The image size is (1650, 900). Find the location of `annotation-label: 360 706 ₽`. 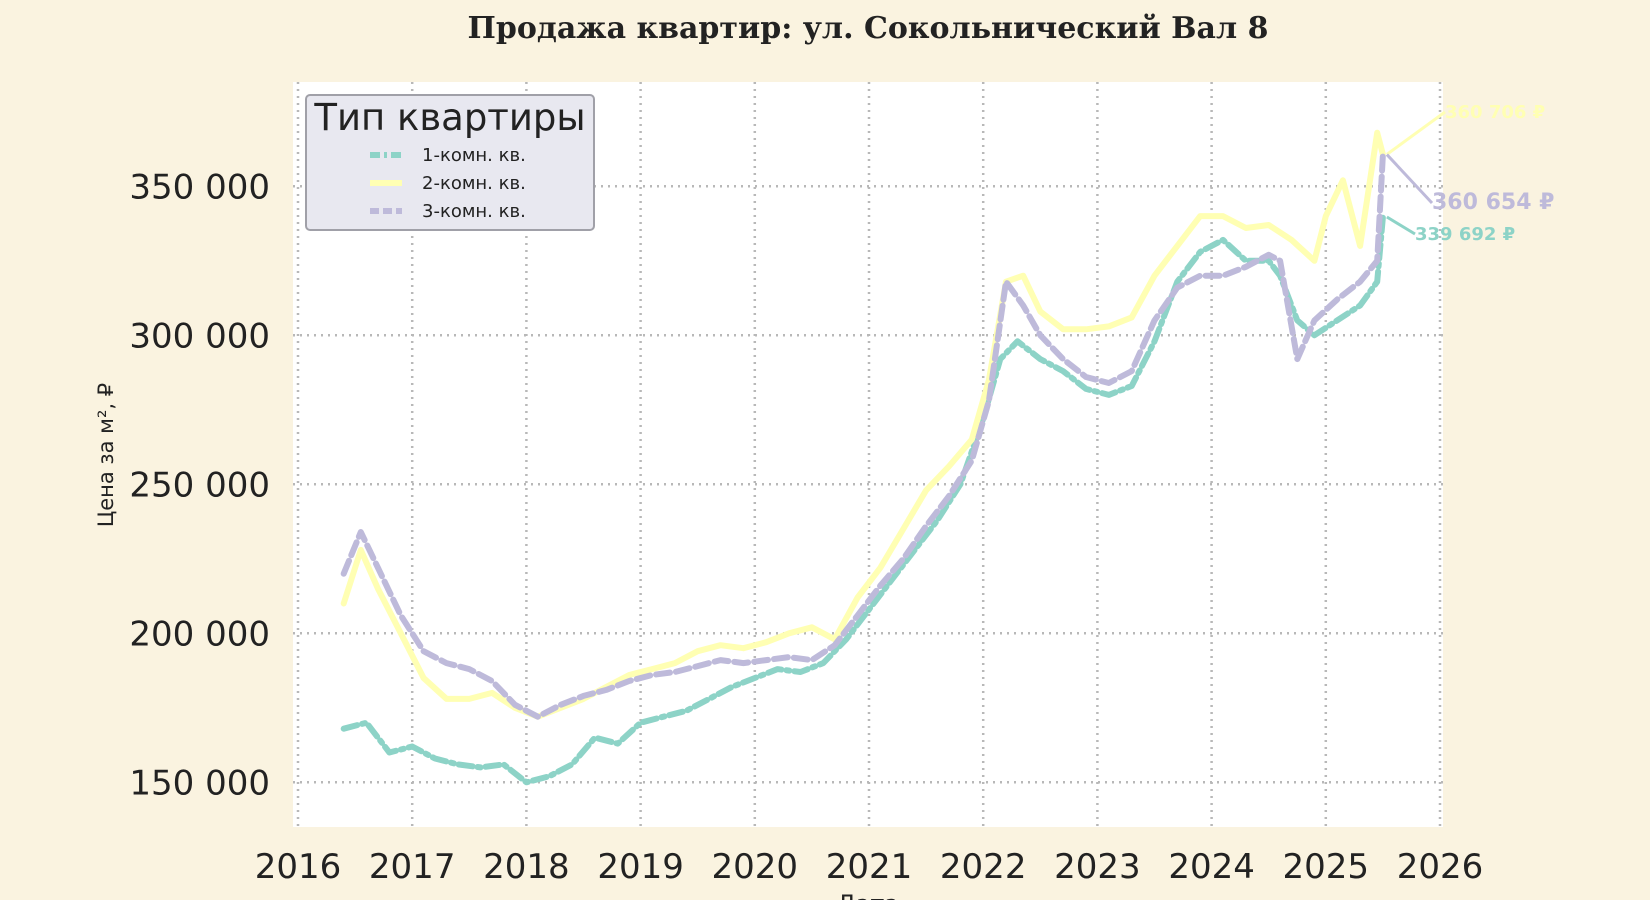

annotation-label: 360 706 ₽ is located at coordinates (1495, 112).